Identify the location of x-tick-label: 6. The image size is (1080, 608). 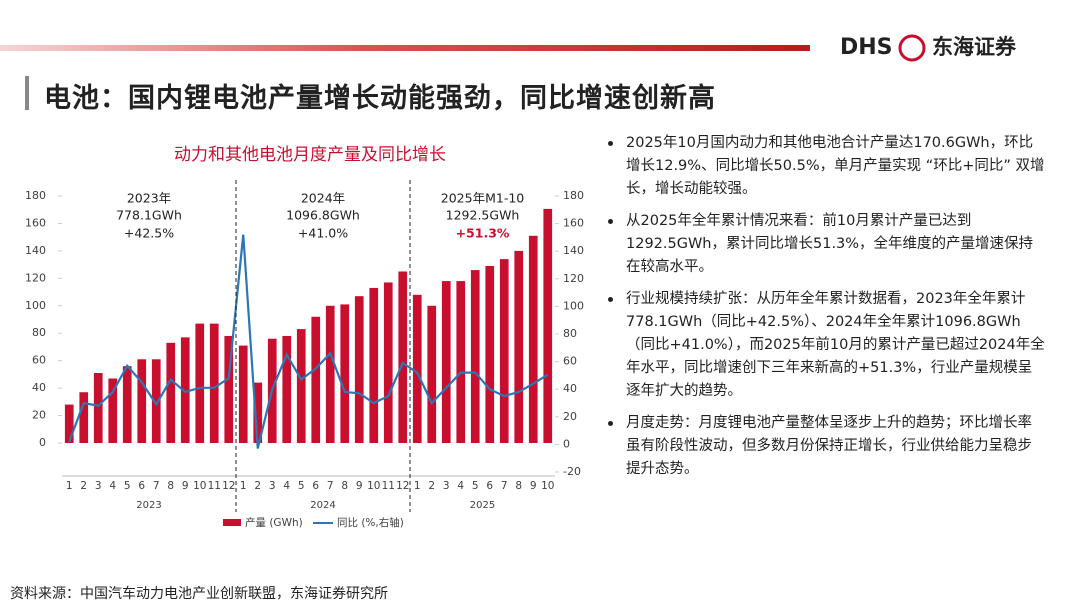
(141, 486).